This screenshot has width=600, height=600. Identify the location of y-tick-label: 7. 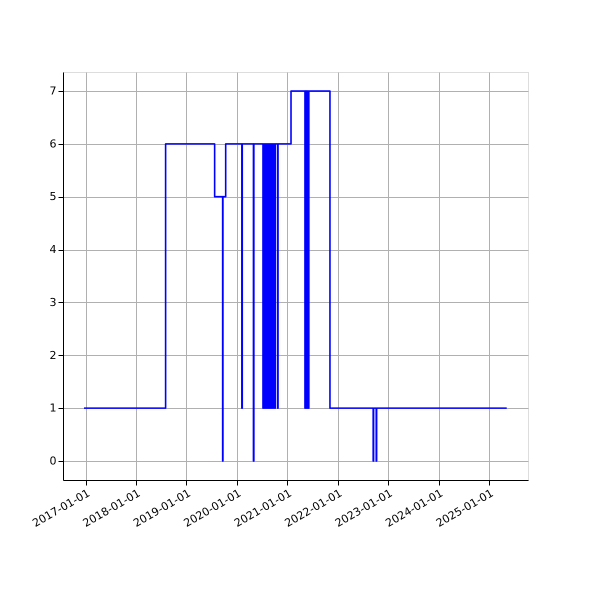
(53, 91).